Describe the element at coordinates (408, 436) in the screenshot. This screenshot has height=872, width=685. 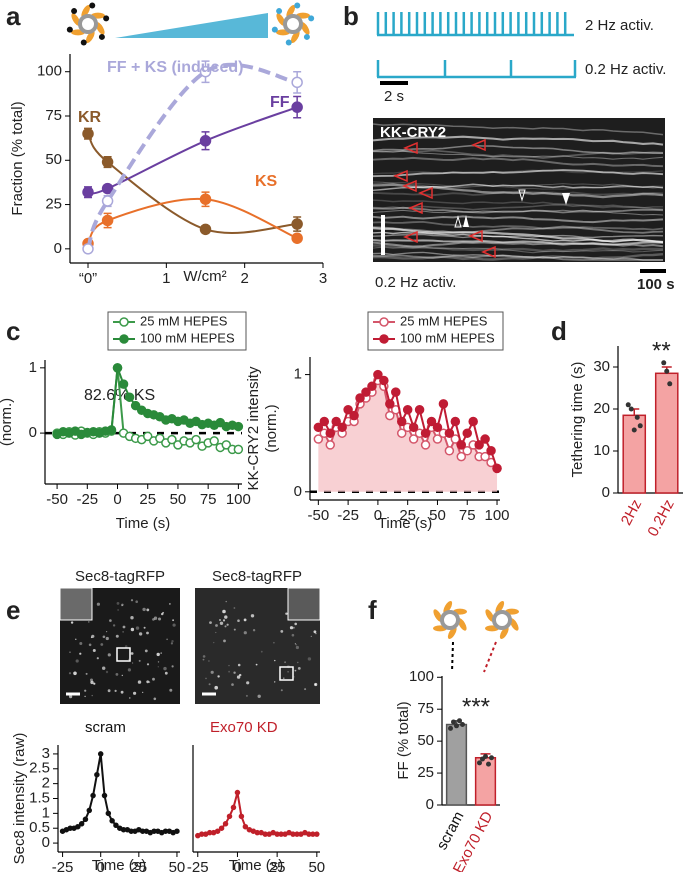
I see `area` at that location.